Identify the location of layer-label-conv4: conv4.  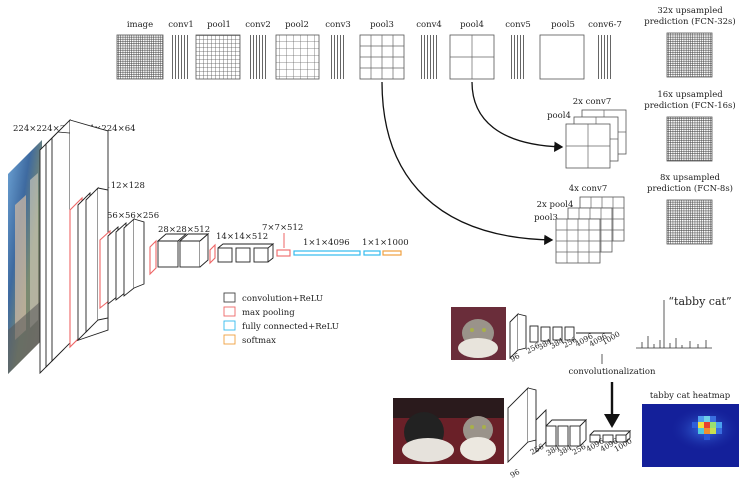
(429, 25).